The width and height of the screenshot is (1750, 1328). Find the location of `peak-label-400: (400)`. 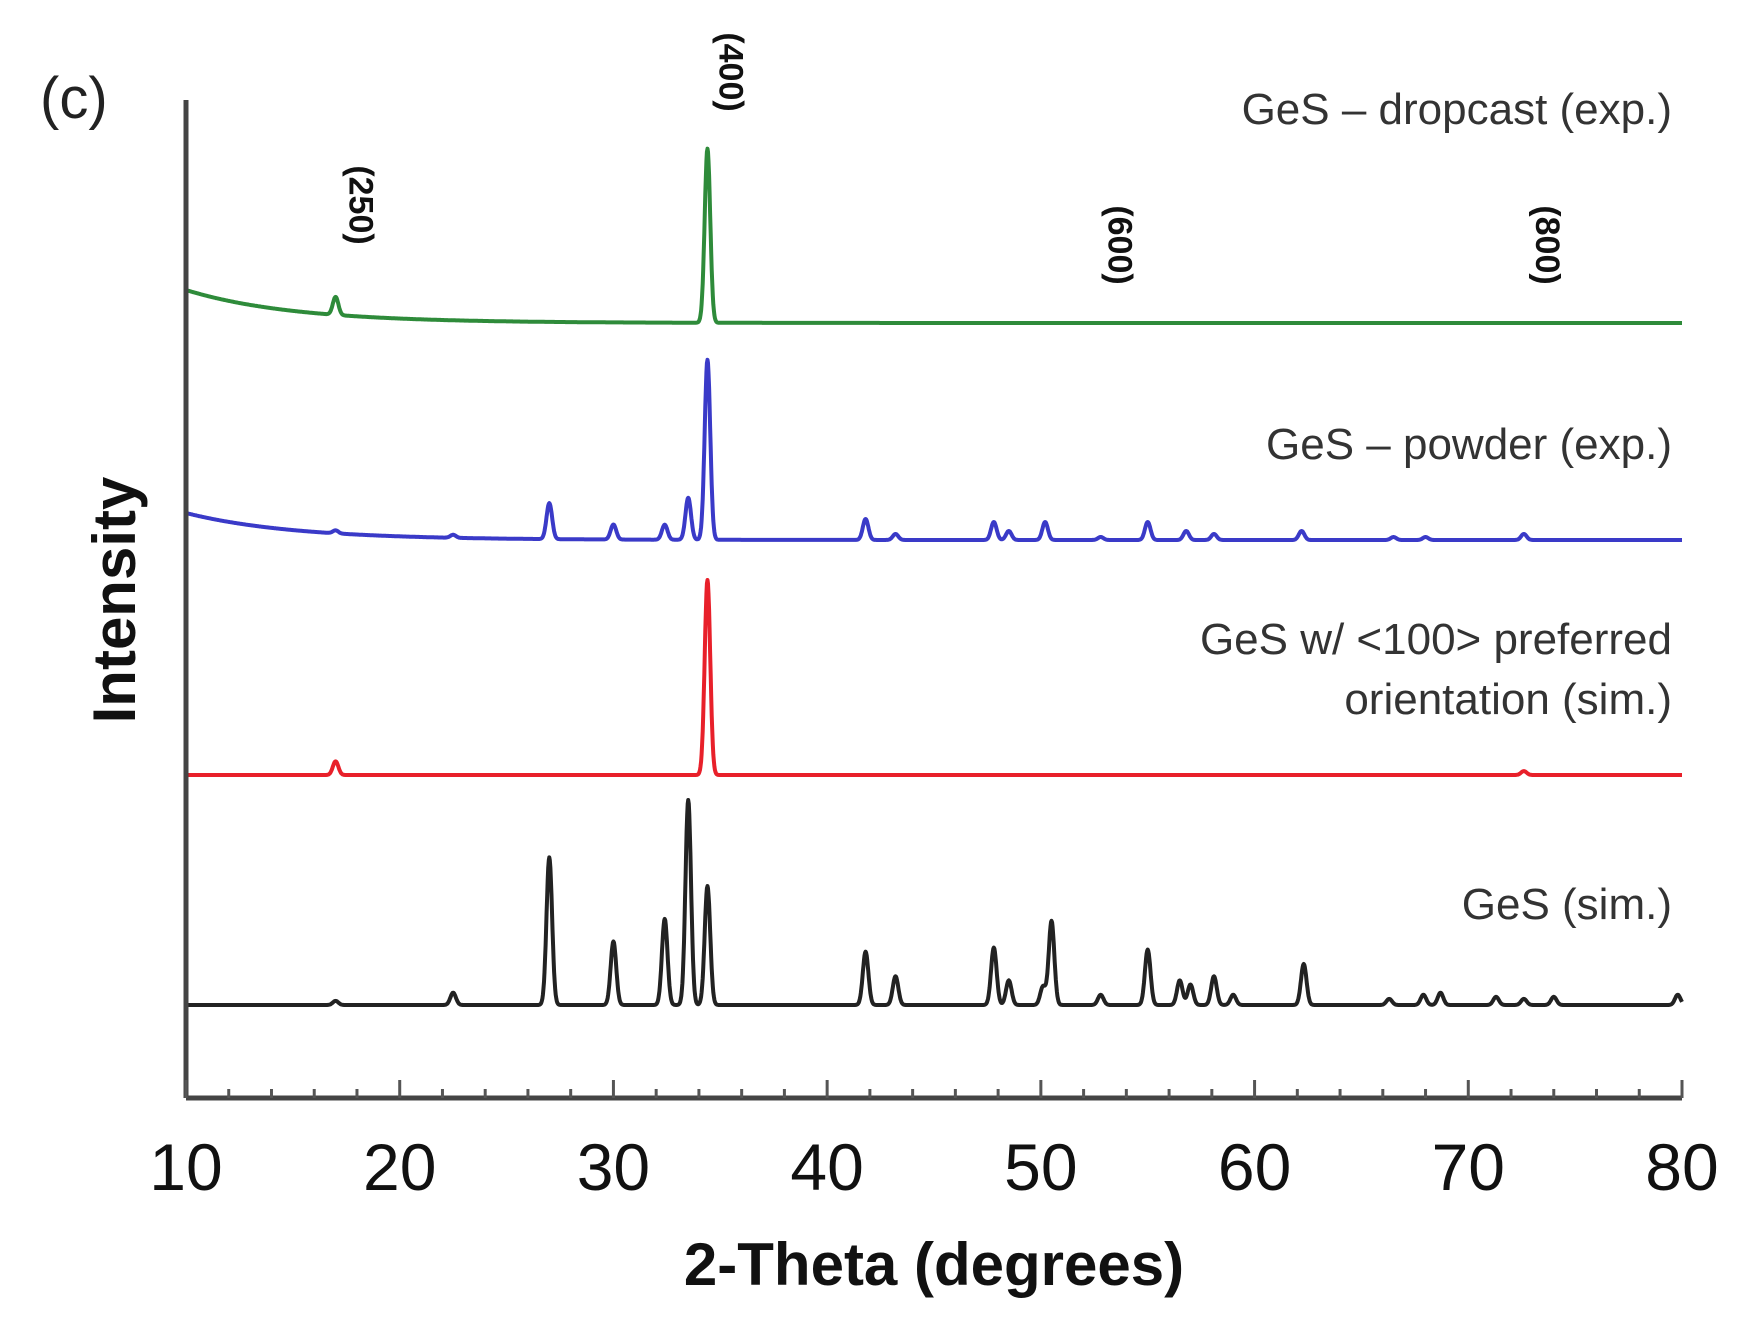

peak-label-400: (400) is located at coordinates (731, 71).